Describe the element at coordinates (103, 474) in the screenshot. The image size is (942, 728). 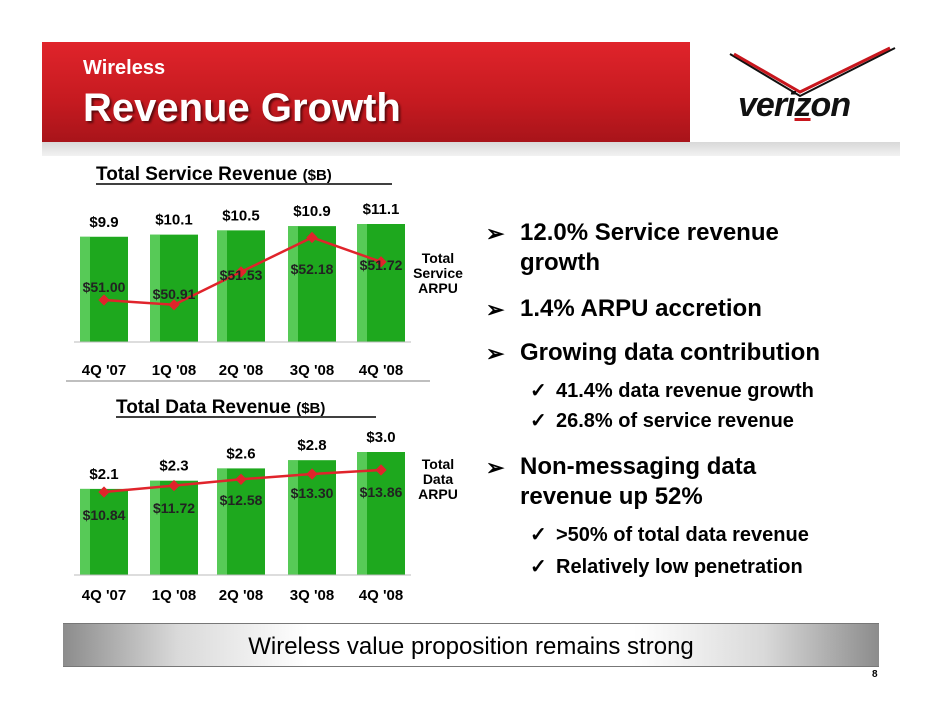
I see `bar-value-label: $2.1` at that location.